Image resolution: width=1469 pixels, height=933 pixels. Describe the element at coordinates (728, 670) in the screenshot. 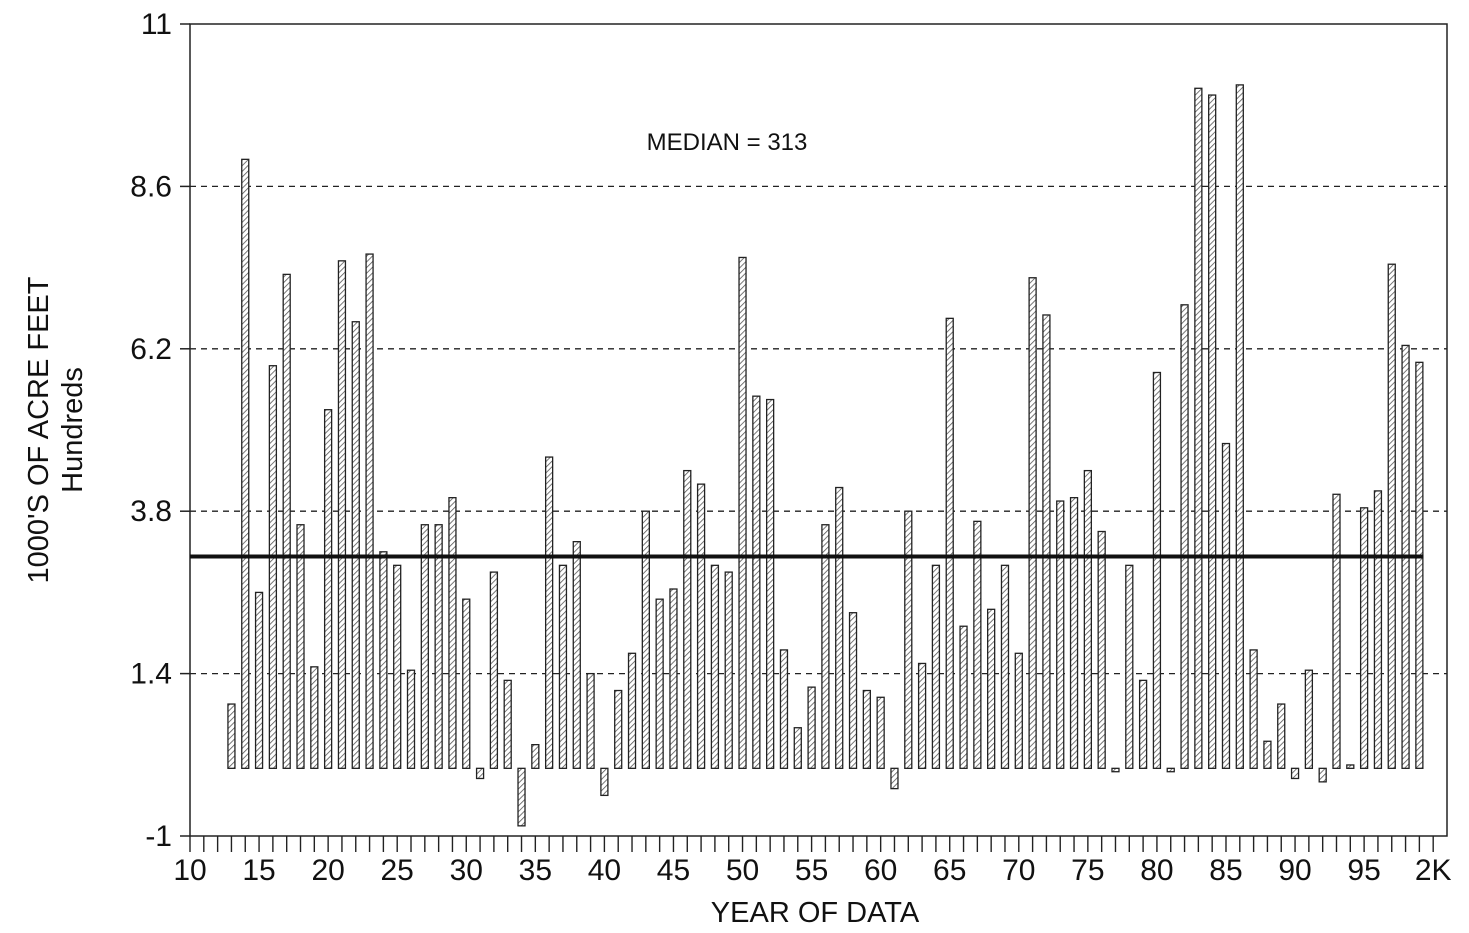

I see `bar-1949` at that location.